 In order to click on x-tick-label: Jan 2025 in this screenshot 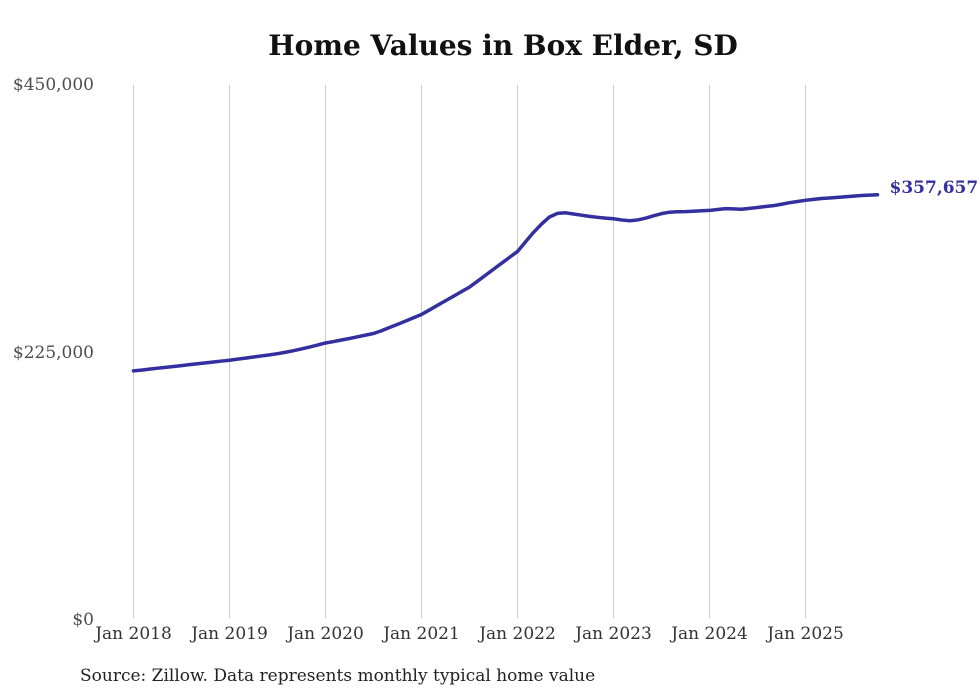, I will do `click(805, 634)`.